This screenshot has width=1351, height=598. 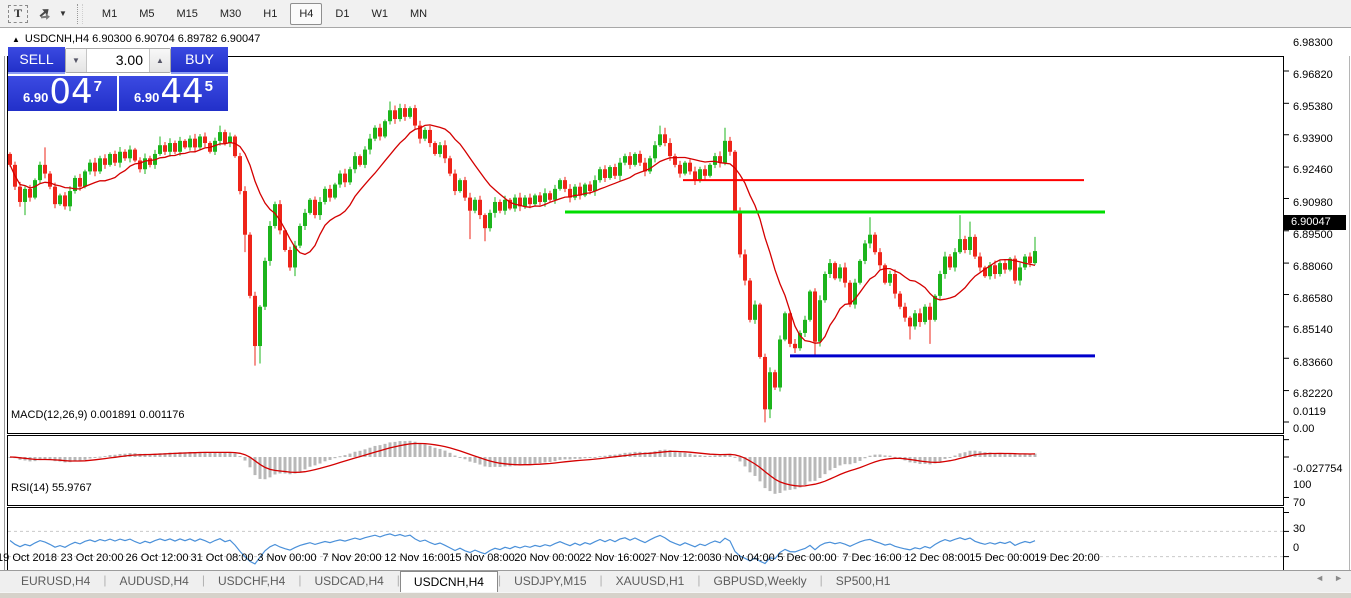 What do you see at coordinates (18, 13) in the screenshot?
I see `text-label-tool-icon: T` at bounding box center [18, 13].